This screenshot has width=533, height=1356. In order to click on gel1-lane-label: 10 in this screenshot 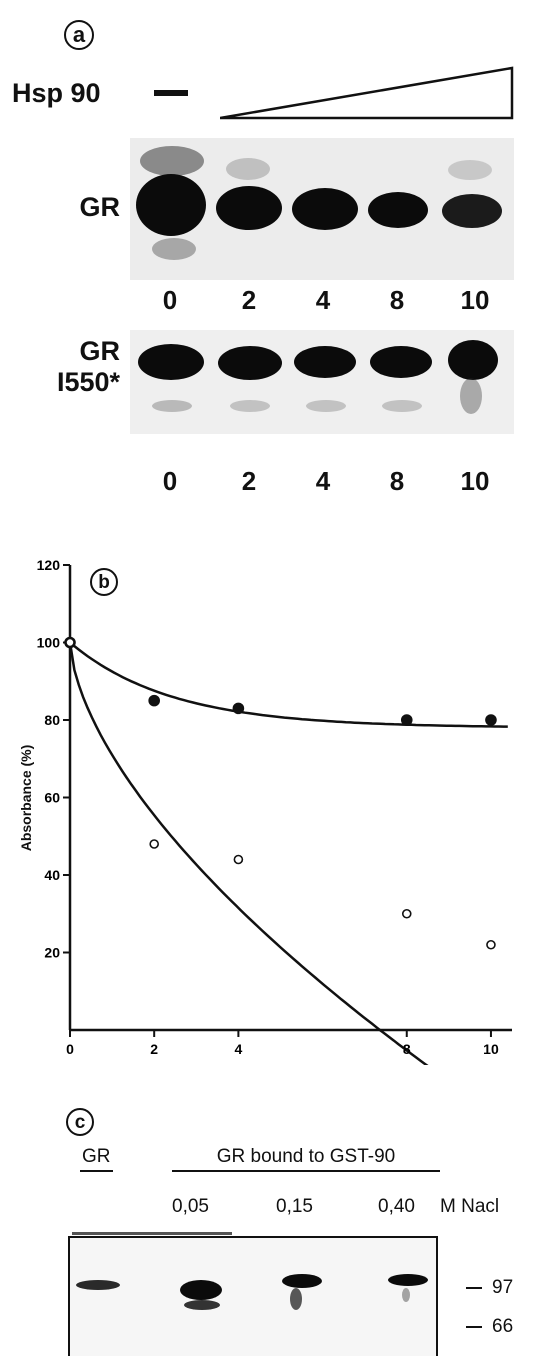, I will do `click(475, 300)`.